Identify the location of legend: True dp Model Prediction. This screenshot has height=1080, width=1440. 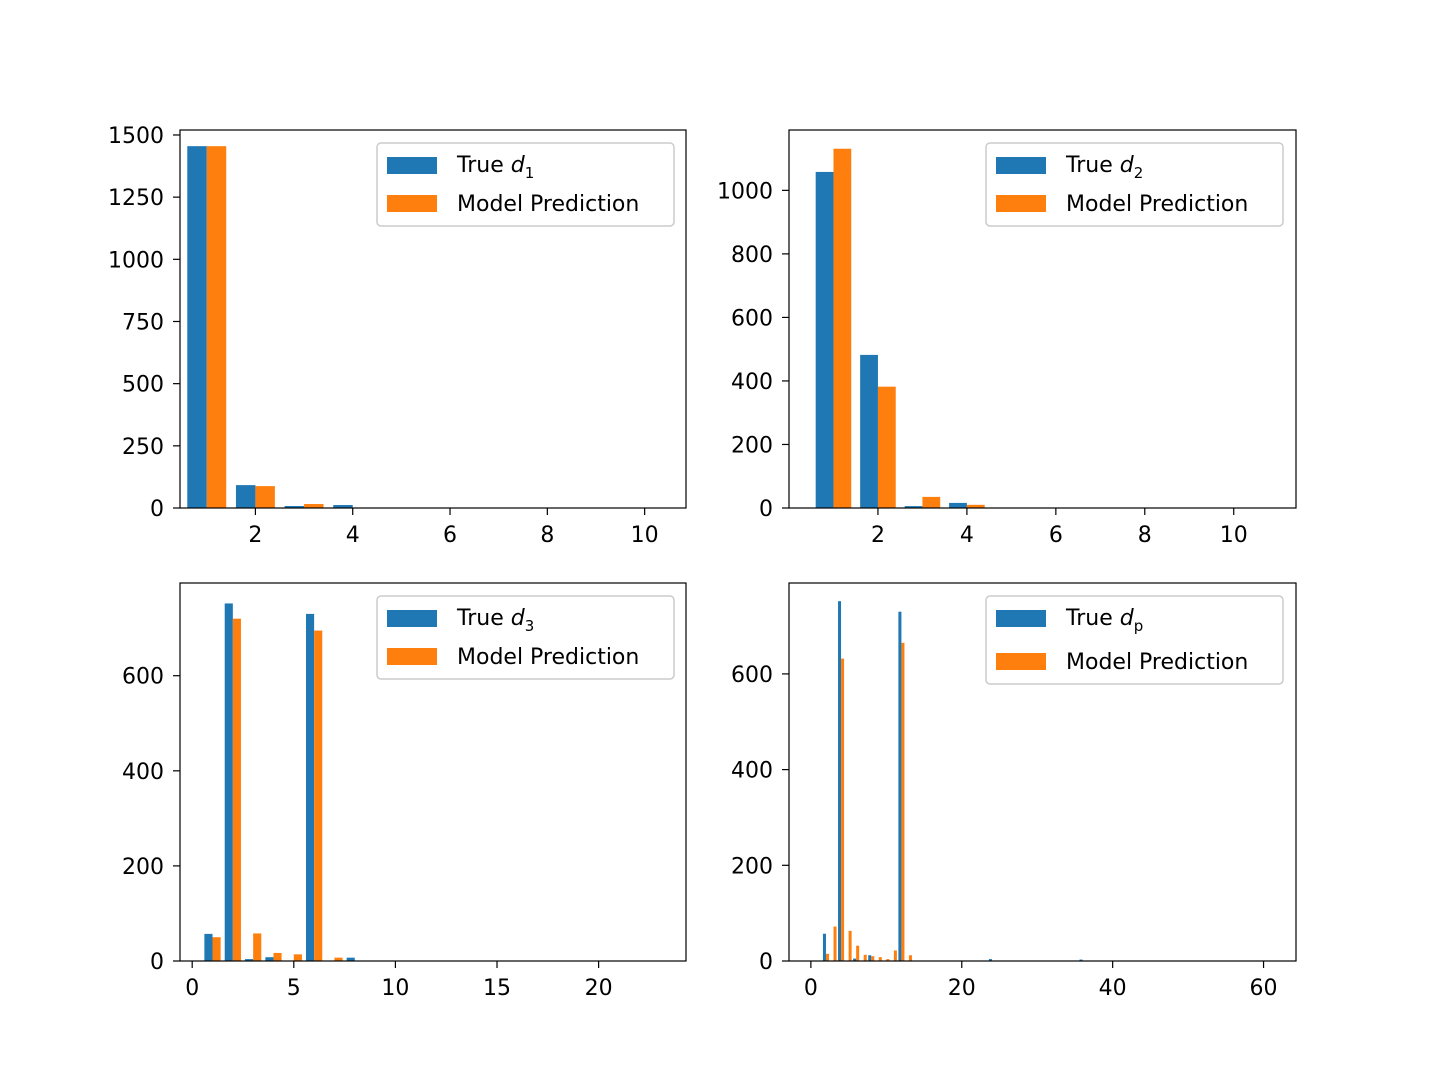
(1134, 640).